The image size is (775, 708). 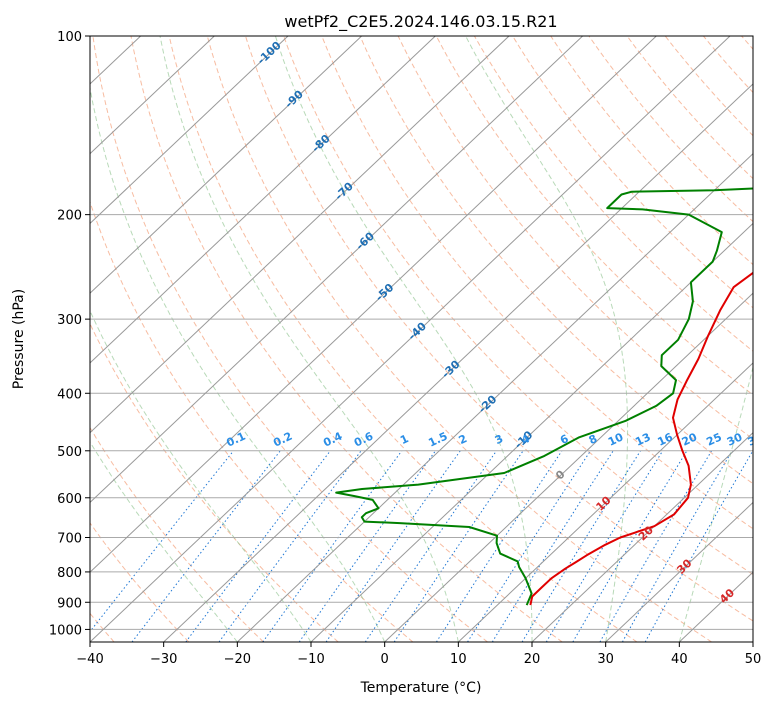 I want to click on x-tick-label: 20, so click(x=532, y=659).